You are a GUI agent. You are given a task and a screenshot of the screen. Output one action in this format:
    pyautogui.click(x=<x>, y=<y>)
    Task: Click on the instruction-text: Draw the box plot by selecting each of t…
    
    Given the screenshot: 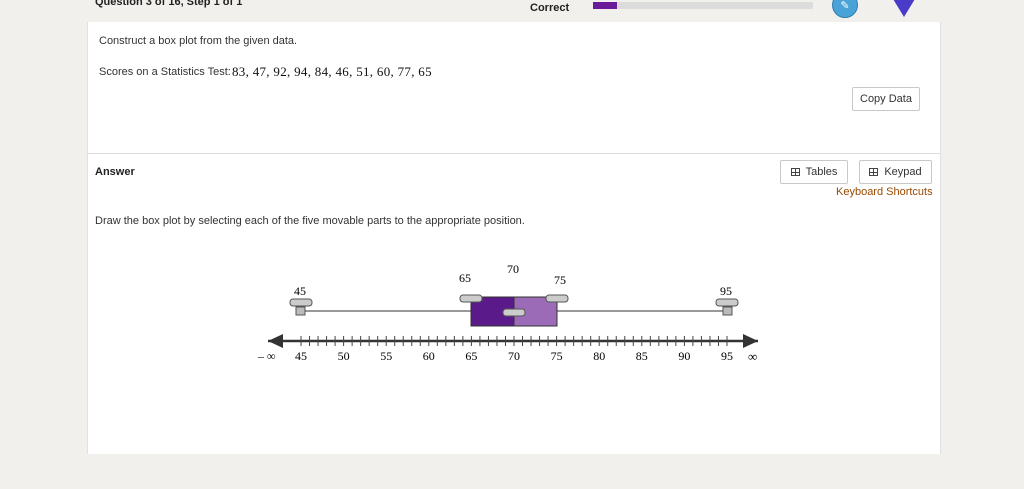 What is the action you would take?
    pyautogui.click(x=310, y=221)
    